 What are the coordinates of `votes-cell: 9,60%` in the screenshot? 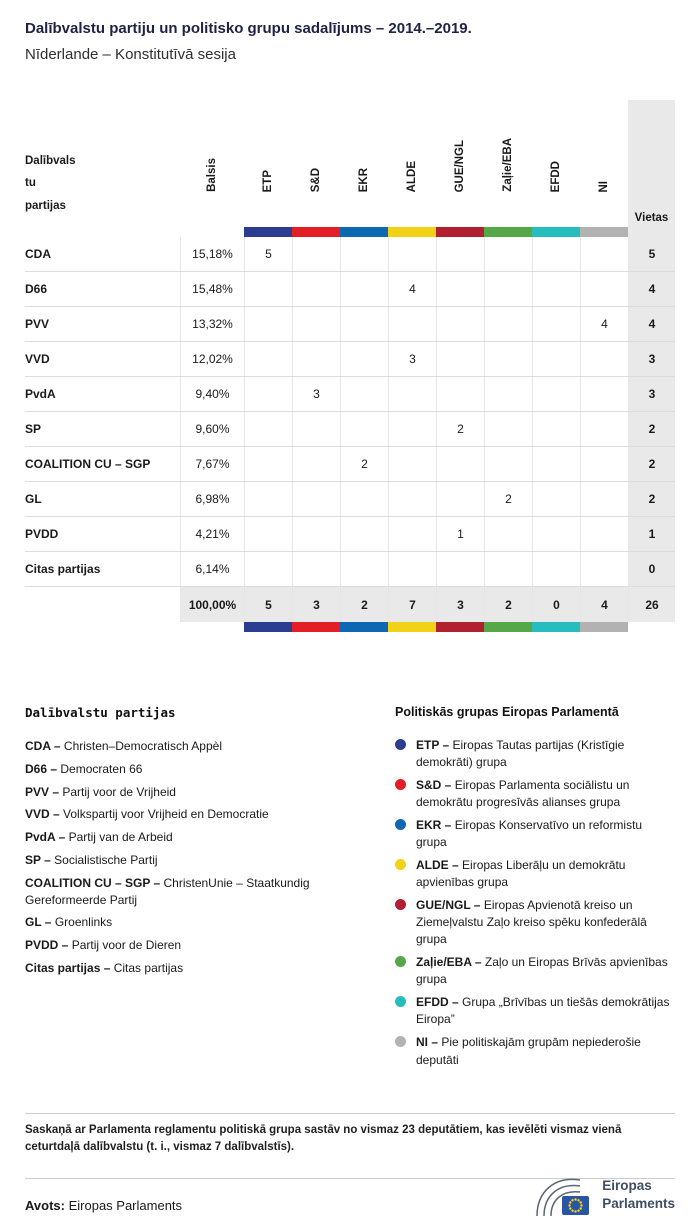 It's located at (212, 429).